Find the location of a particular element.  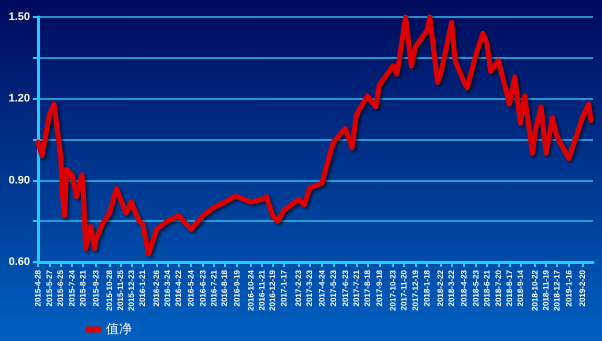

x-tick-label: 2018-7-20 is located at coordinates (498, 287).